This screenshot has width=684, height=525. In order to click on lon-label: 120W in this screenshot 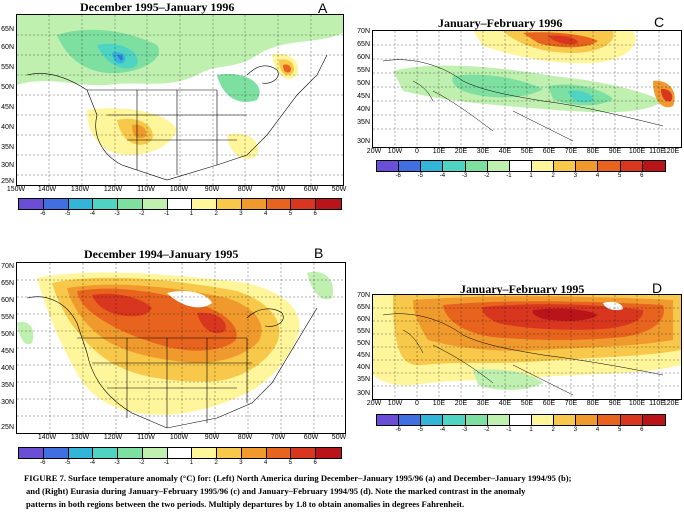, I will do `click(113, 437)`.